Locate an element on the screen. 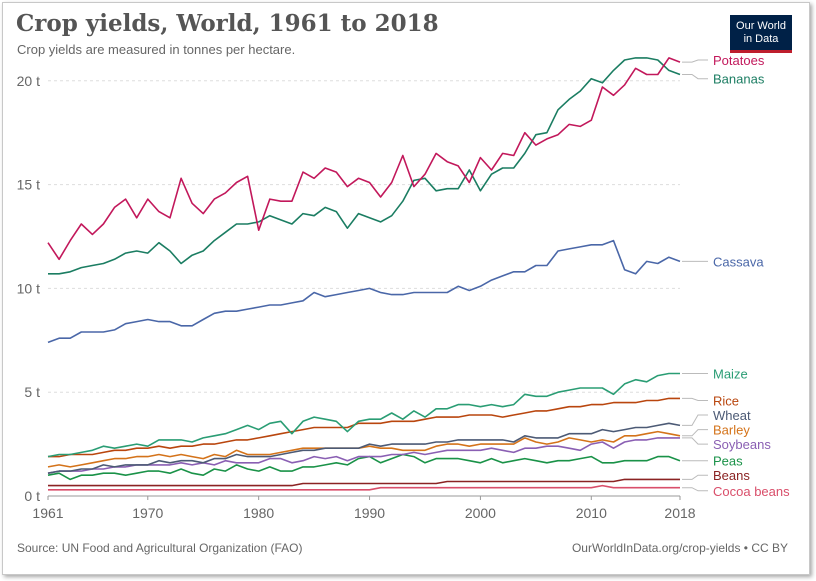 This screenshot has height=581, width=816. series-line-rice is located at coordinates (364, 427).